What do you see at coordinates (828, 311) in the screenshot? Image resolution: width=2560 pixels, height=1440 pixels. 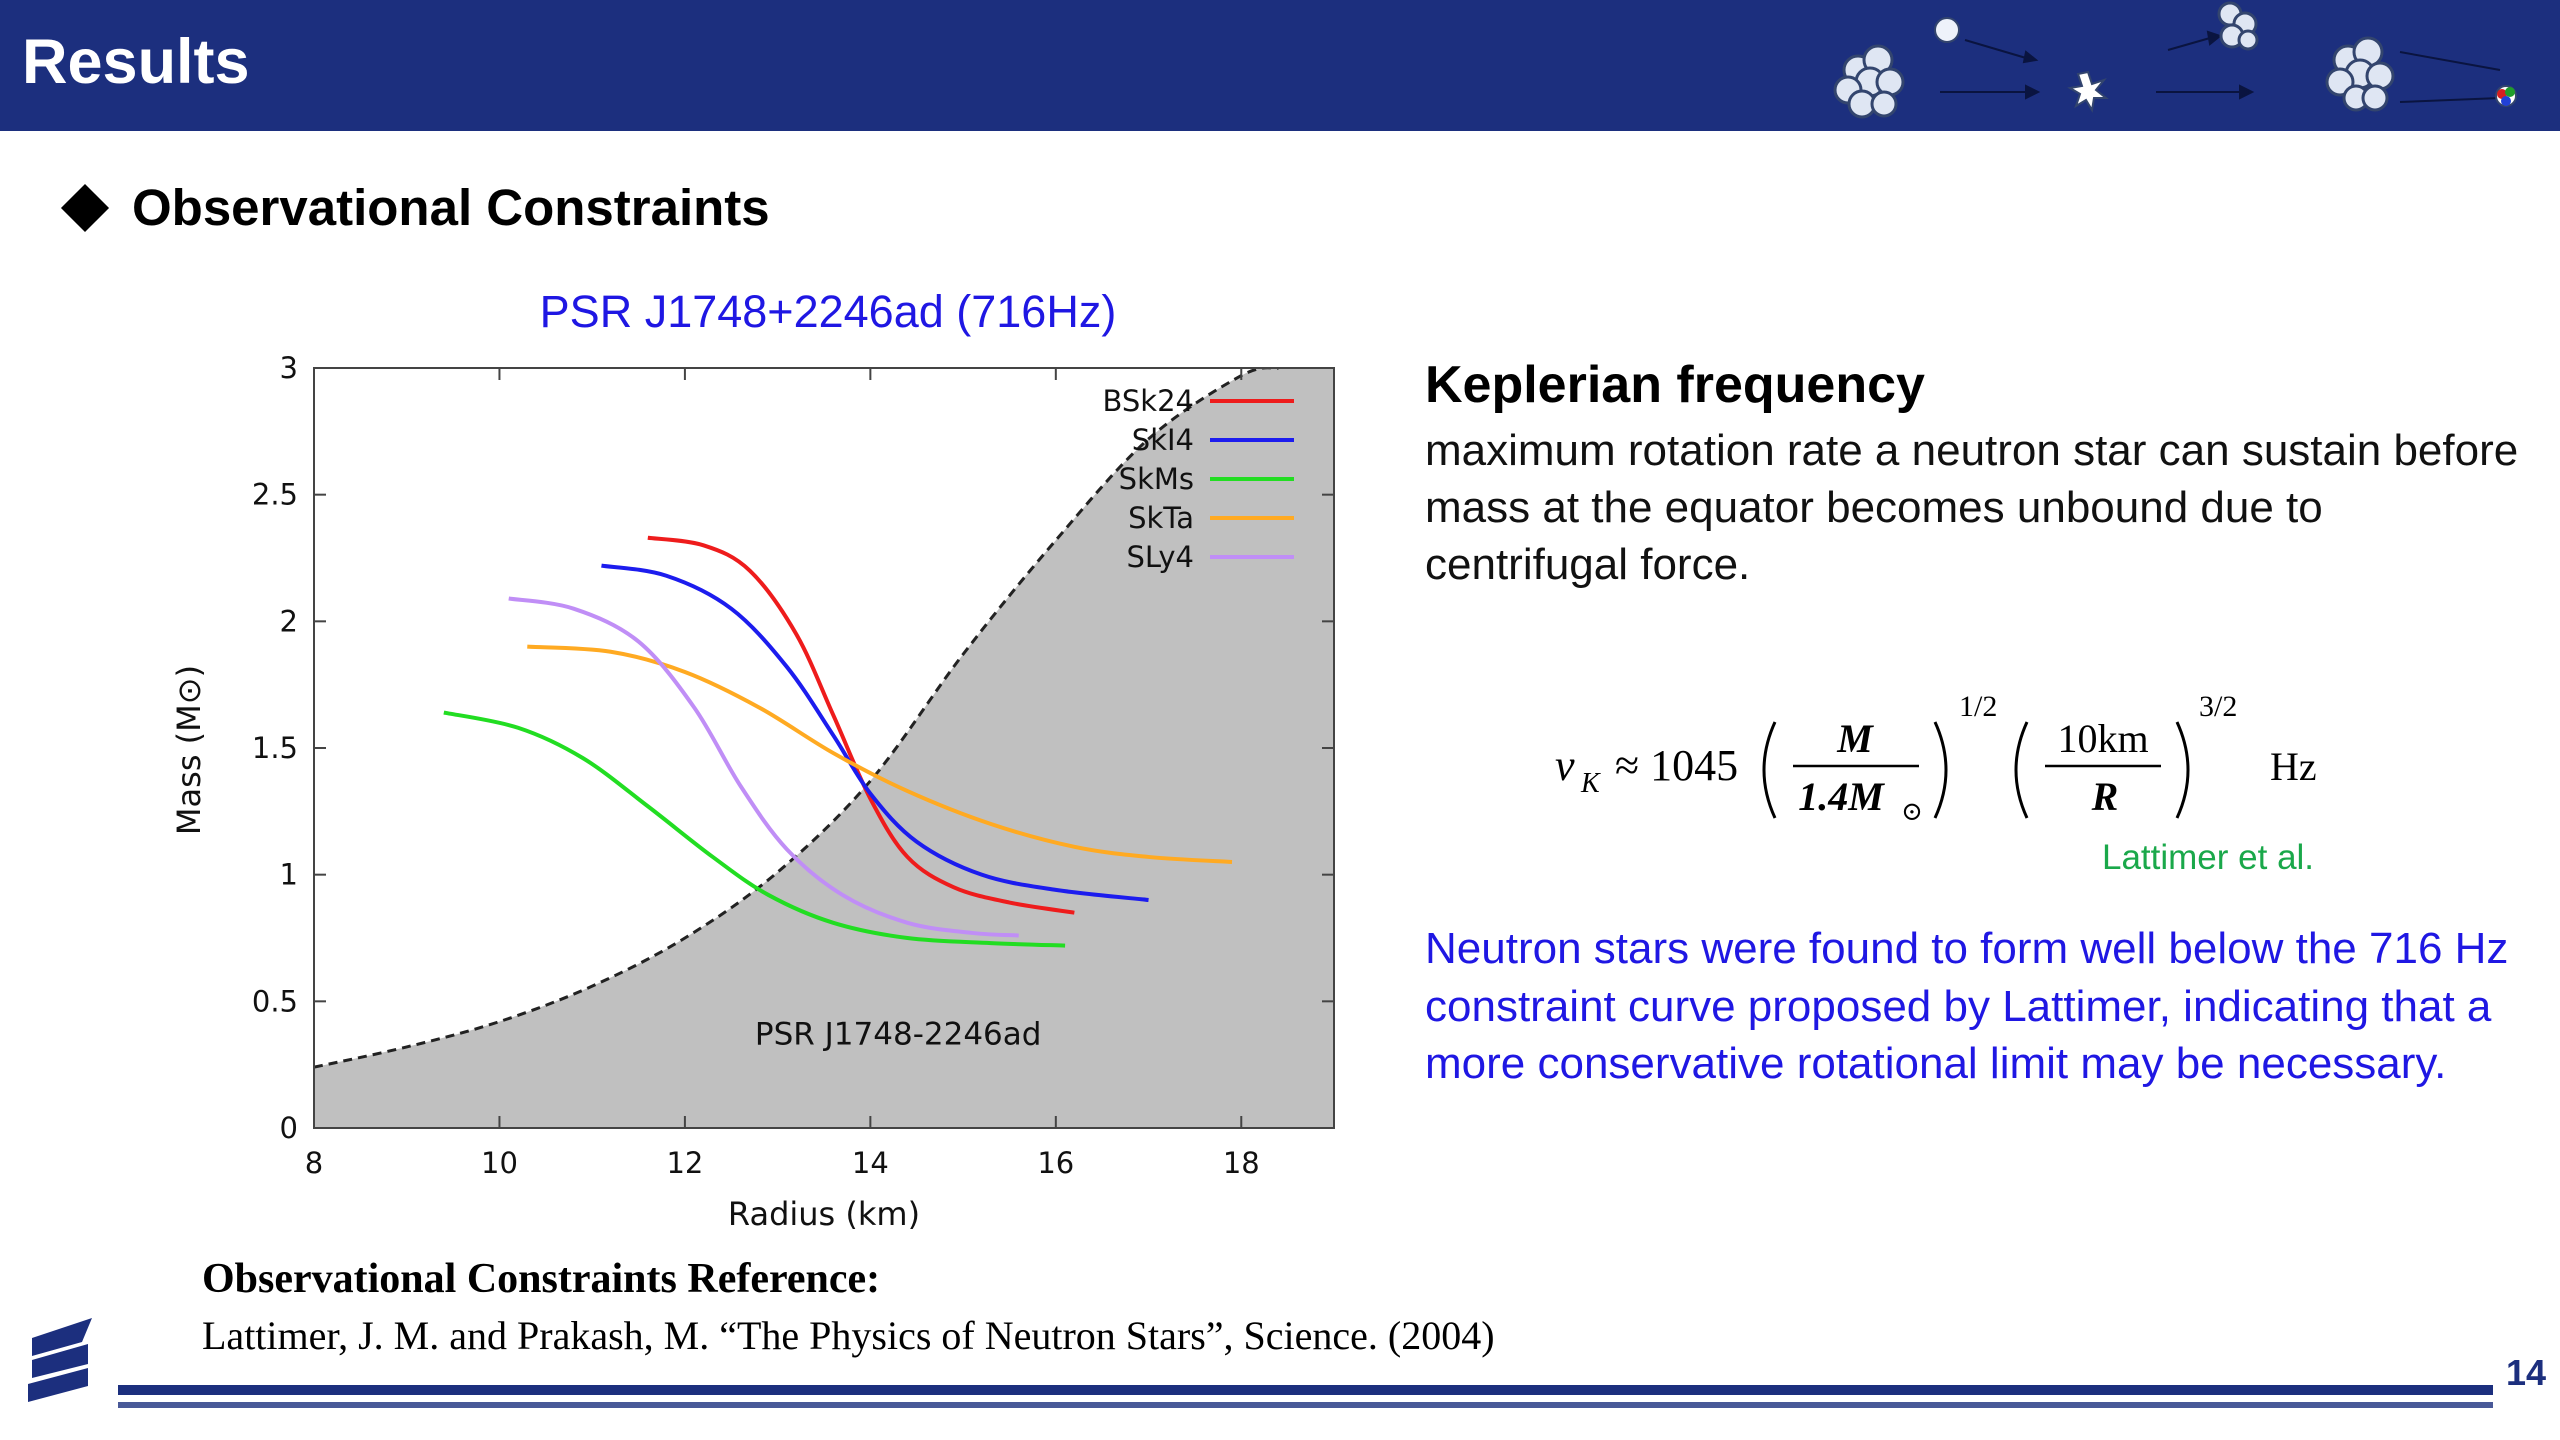 I see `chart-title: PSR J1748+2246ad (716Hz)` at bounding box center [828, 311].